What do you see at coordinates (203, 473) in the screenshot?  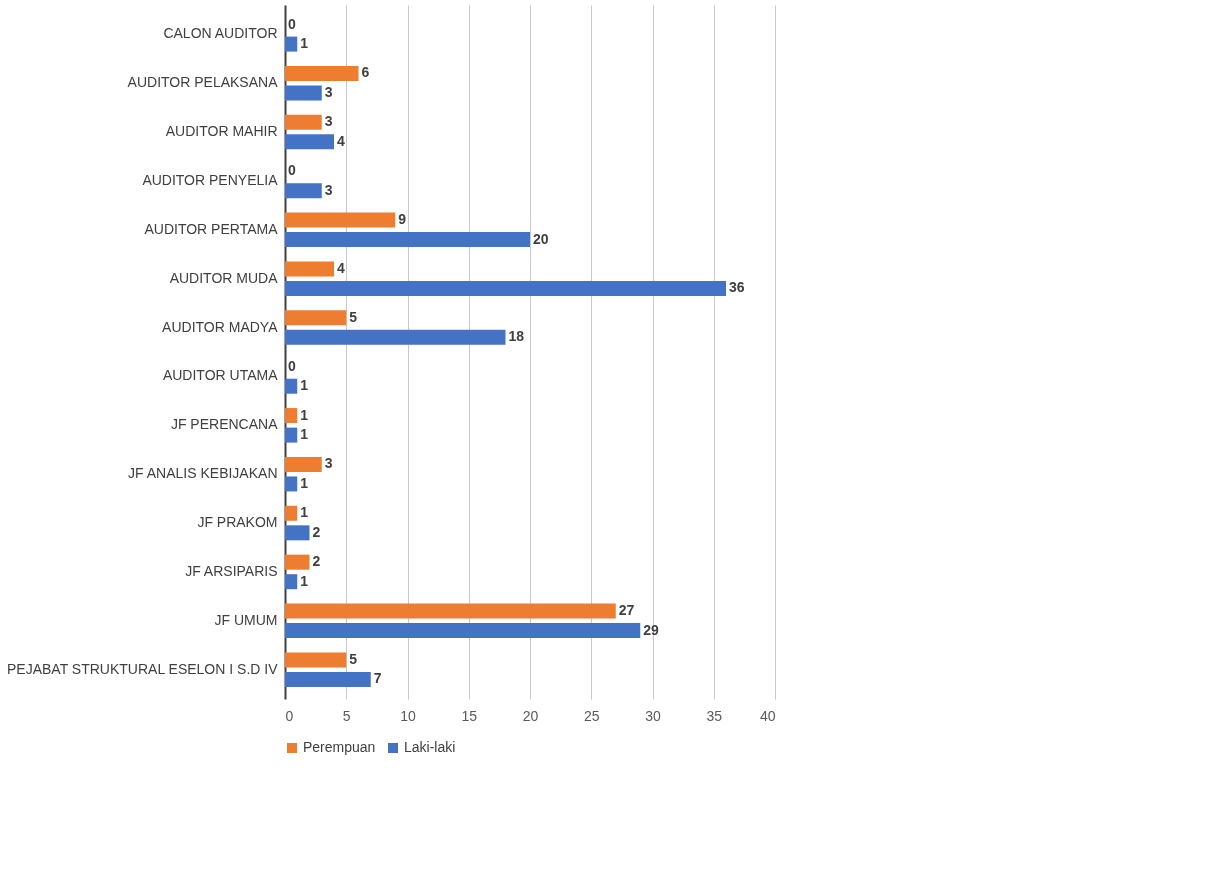 I see `y-tick-label: JF ANALIS KEBIJAKAN` at bounding box center [203, 473].